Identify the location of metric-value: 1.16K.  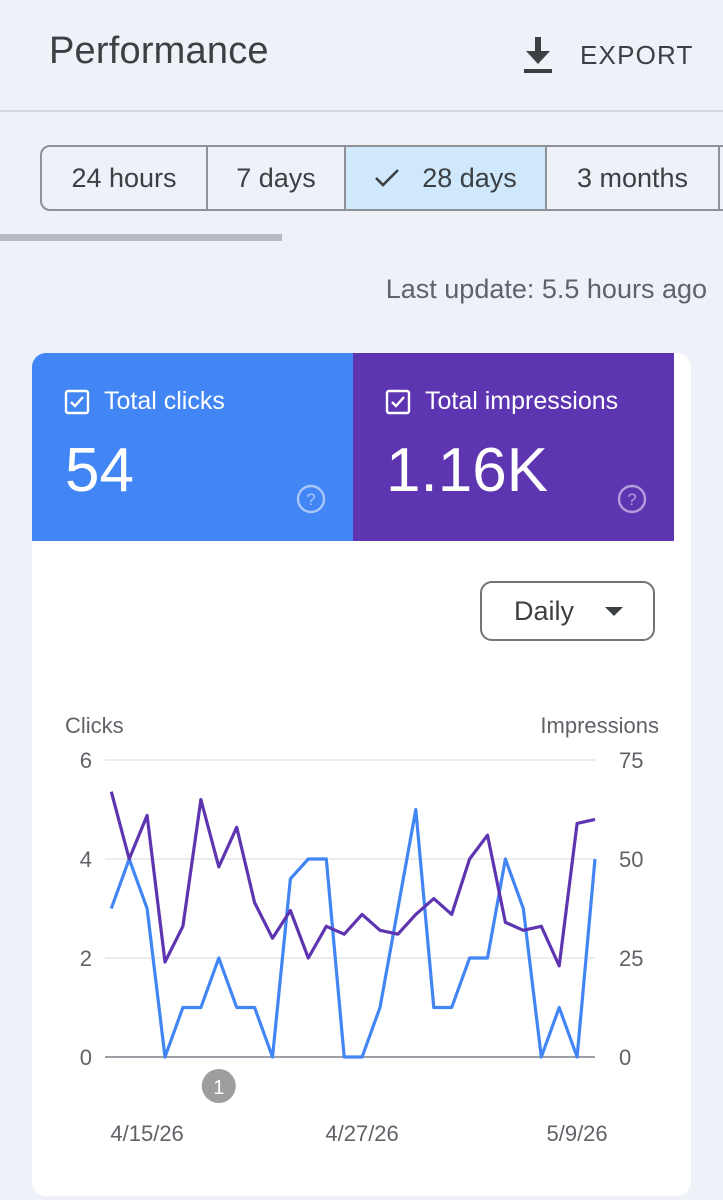
(467, 470).